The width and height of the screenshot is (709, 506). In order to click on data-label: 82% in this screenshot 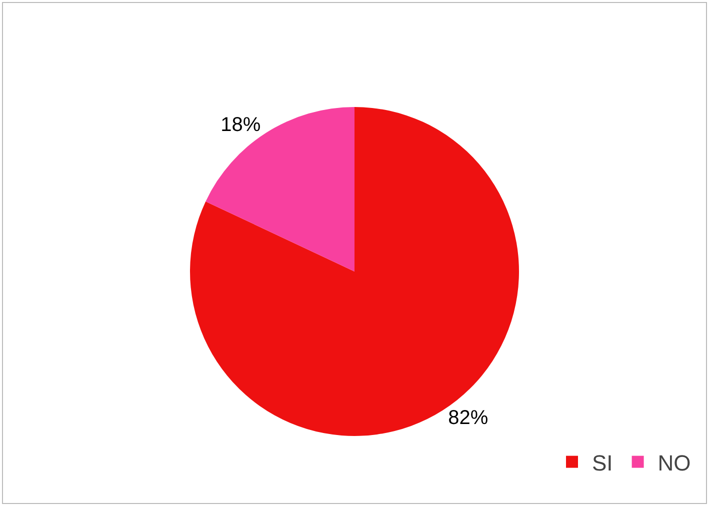, I will do `click(468, 418)`.